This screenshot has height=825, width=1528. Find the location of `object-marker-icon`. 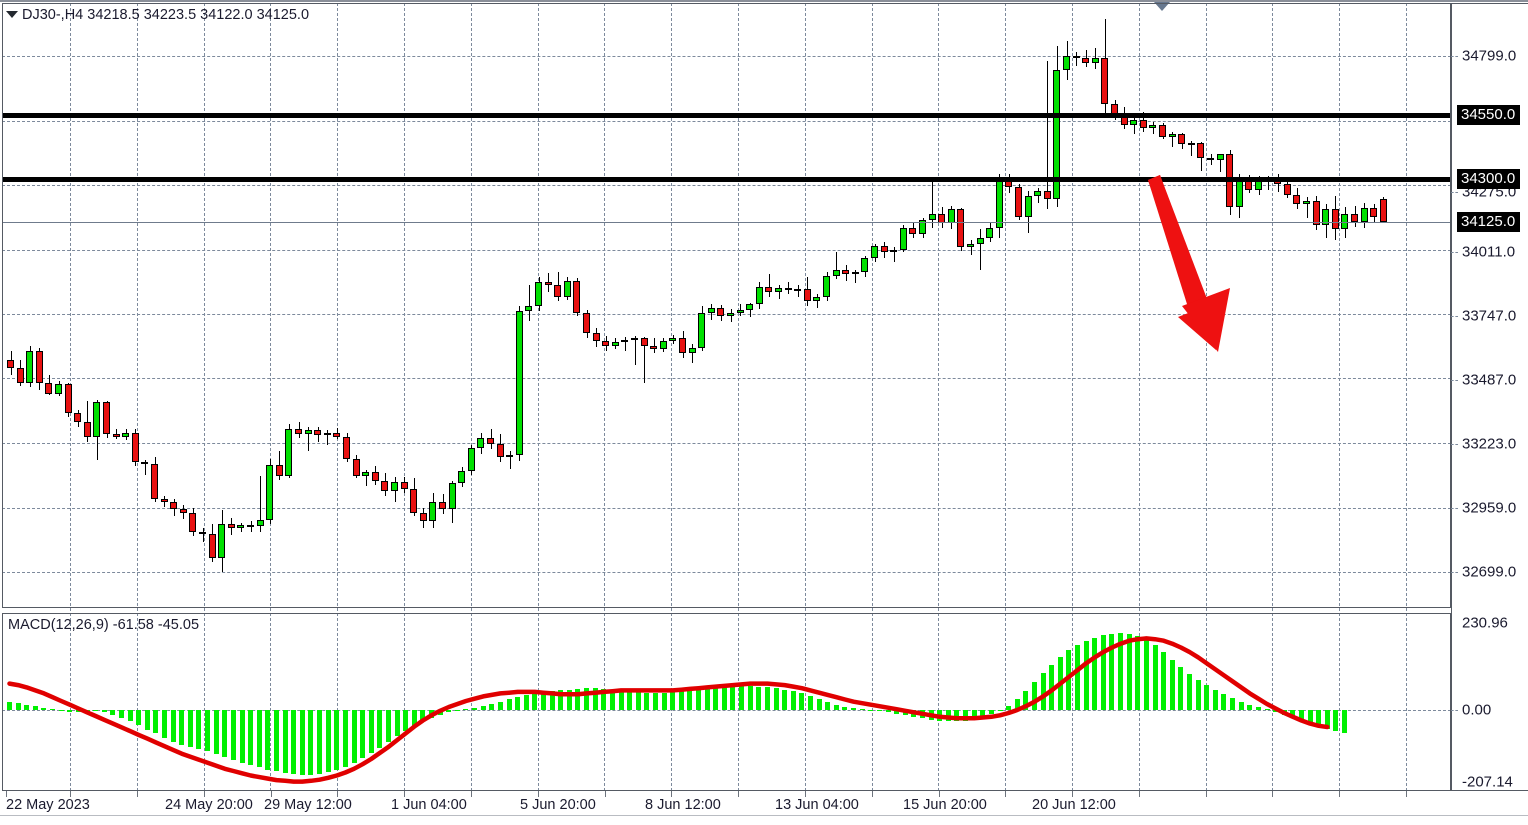

object-marker-icon is located at coordinates (1162, 6).